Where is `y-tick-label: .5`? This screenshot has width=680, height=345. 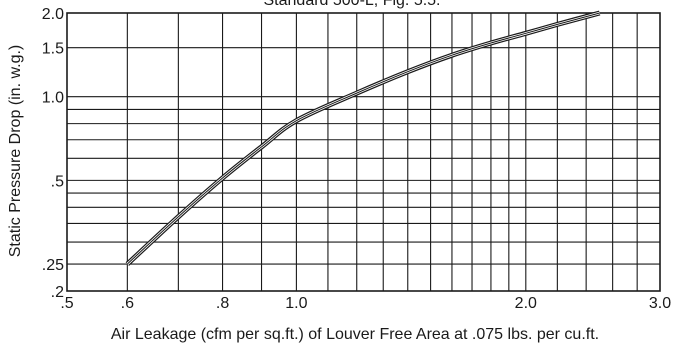
y-tick-label: .5 is located at coordinates (57, 181).